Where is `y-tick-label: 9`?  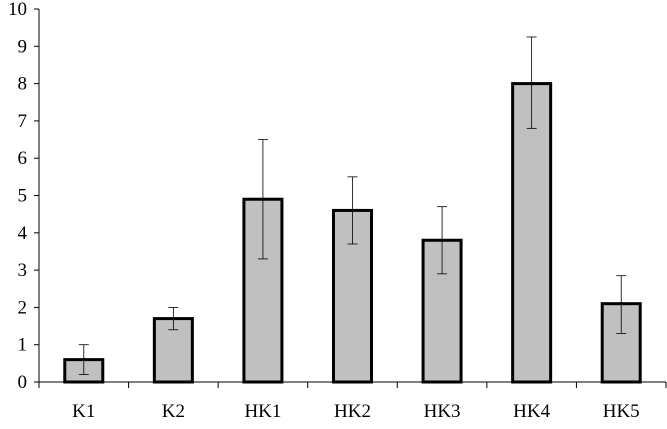
y-tick-label: 9 is located at coordinates (23, 46).